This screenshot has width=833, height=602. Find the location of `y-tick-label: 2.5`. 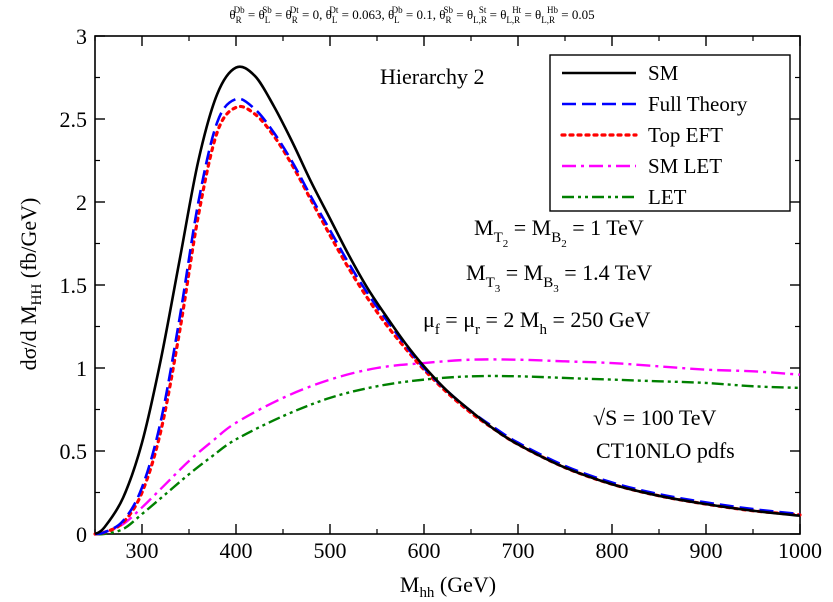

y-tick-label: 2.5 is located at coordinates (74, 119).